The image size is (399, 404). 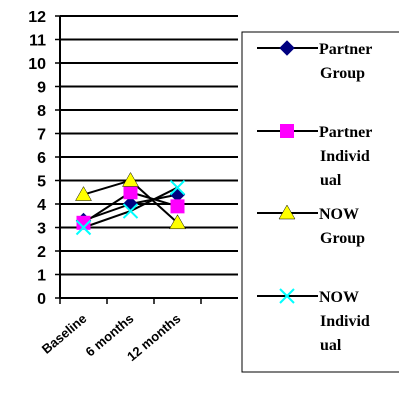 What do you see at coordinates (41, 111) in the screenshot?
I see `y-tick-label: 8` at bounding box center [41, 111].